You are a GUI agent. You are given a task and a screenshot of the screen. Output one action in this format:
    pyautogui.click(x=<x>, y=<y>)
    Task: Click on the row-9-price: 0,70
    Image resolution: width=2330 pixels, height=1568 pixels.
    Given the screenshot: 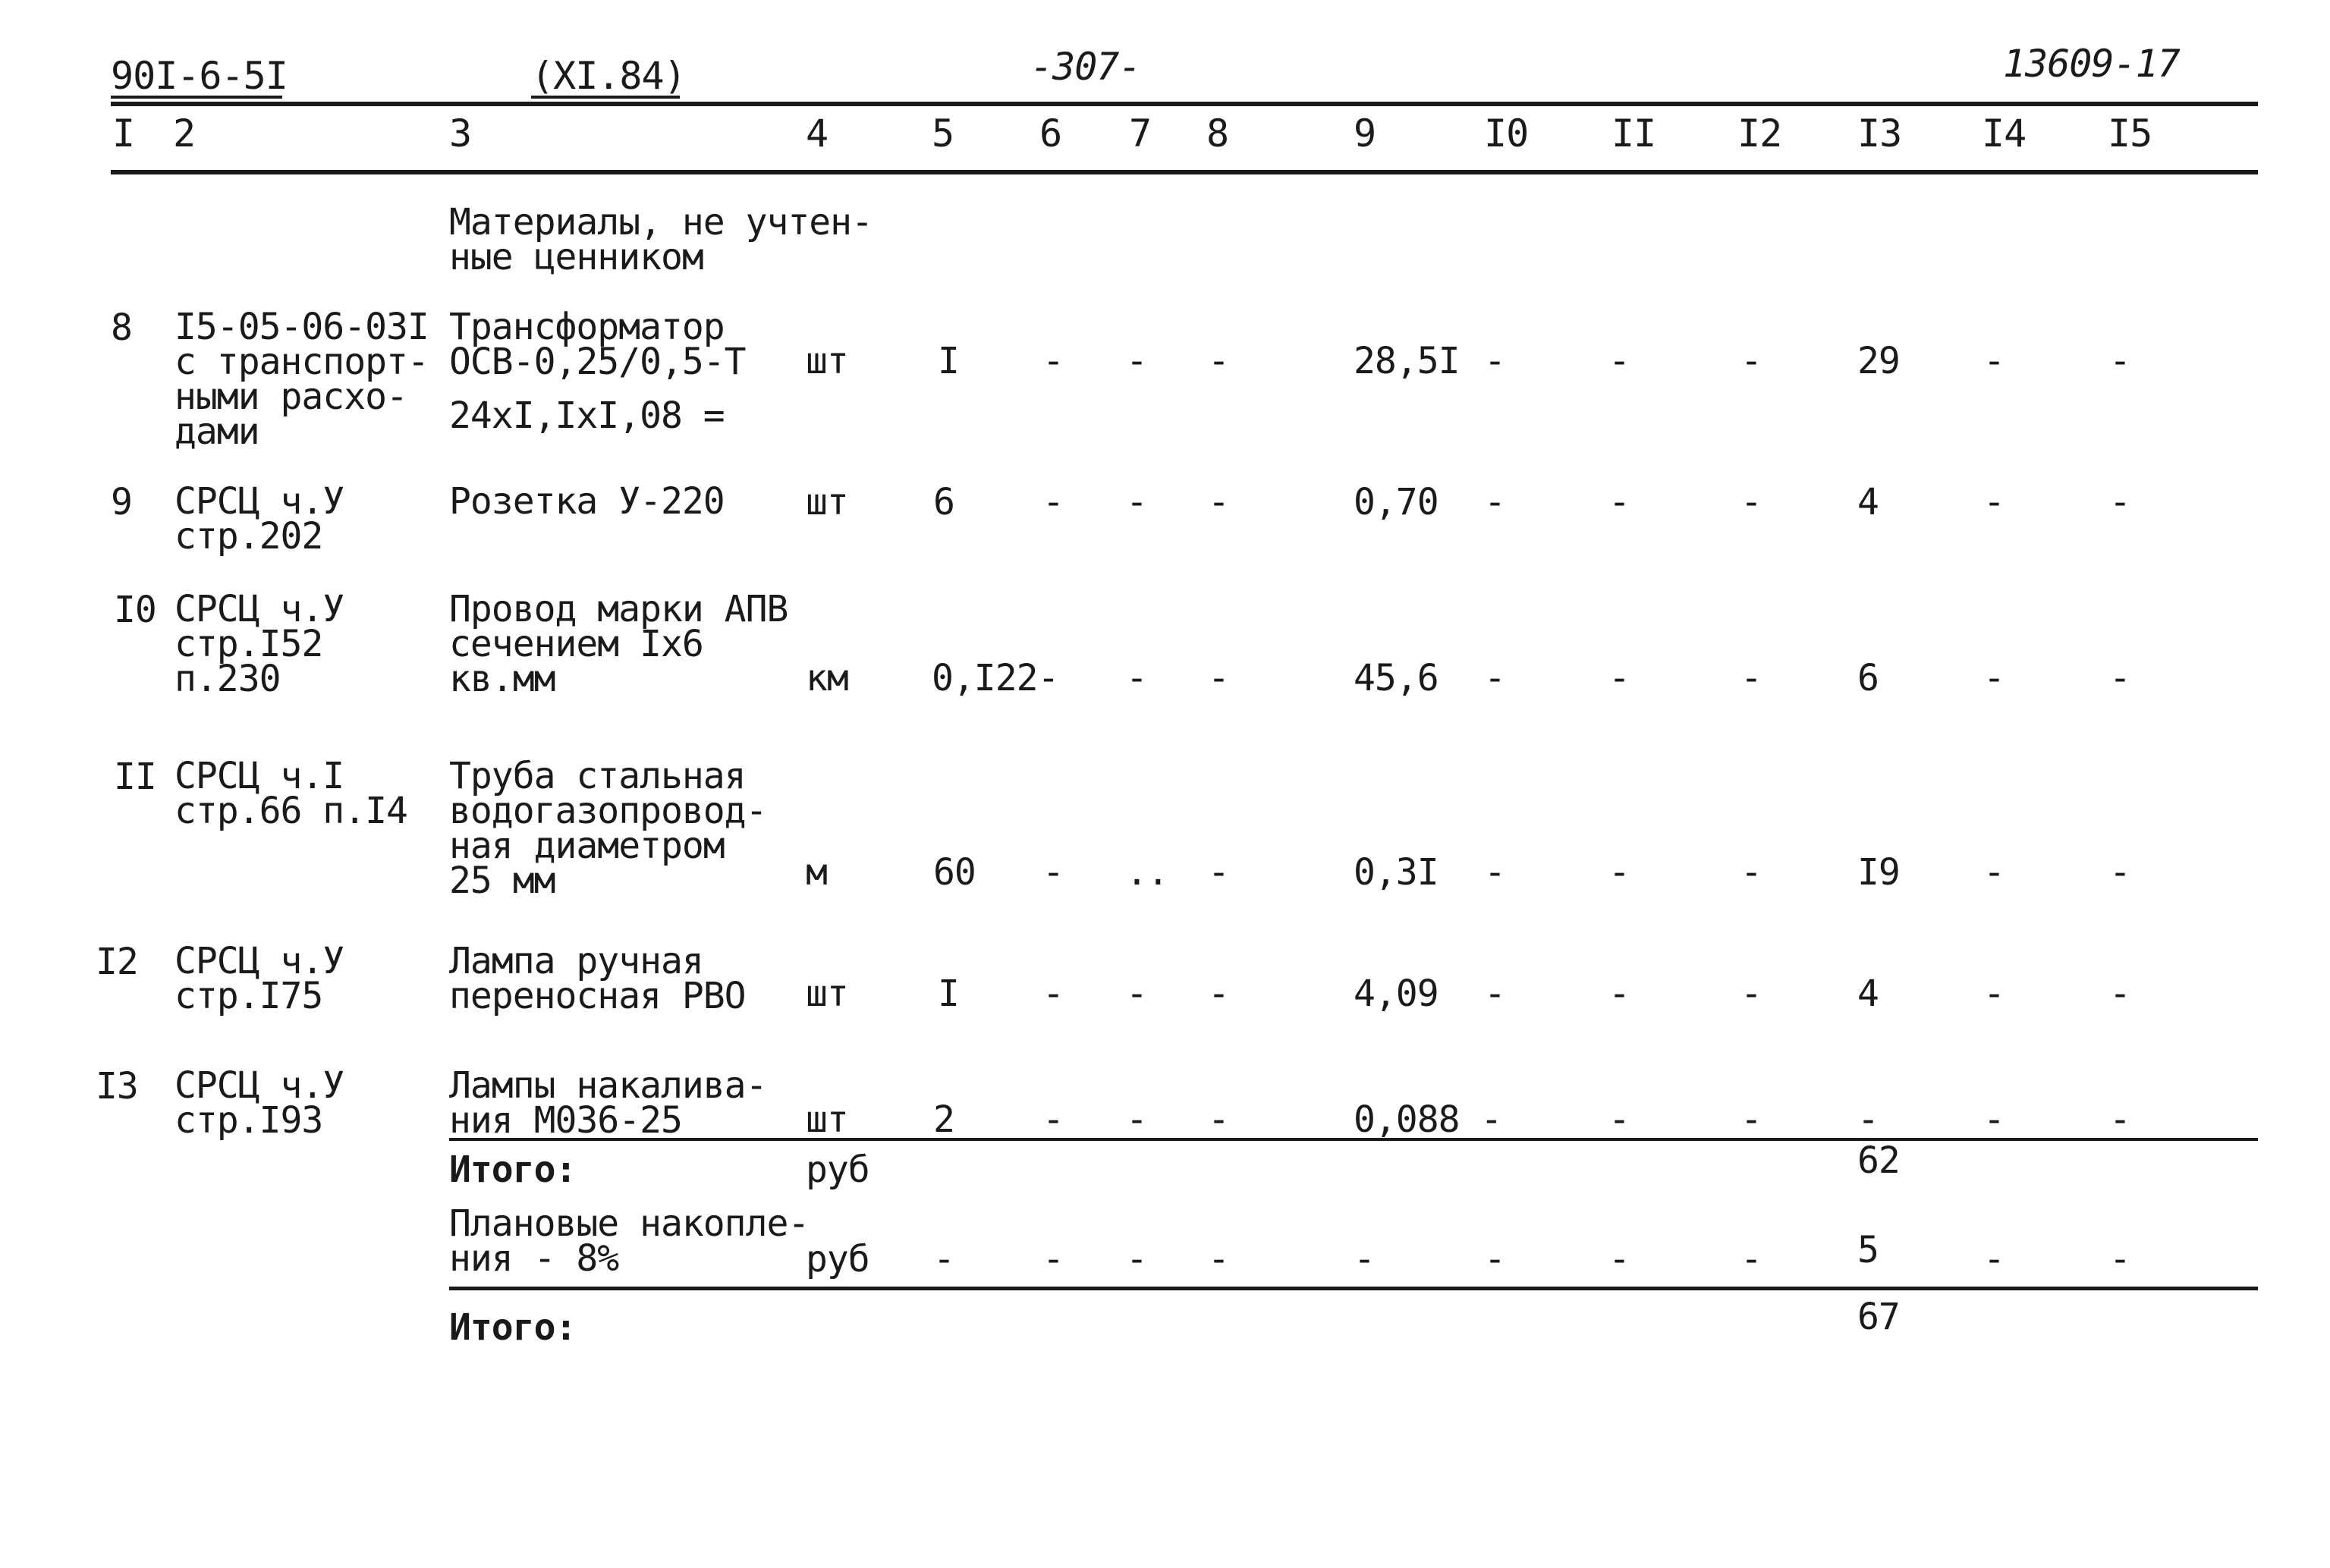 What is the action you would take?
    pyautogui.click(x=1396, y=502)
    